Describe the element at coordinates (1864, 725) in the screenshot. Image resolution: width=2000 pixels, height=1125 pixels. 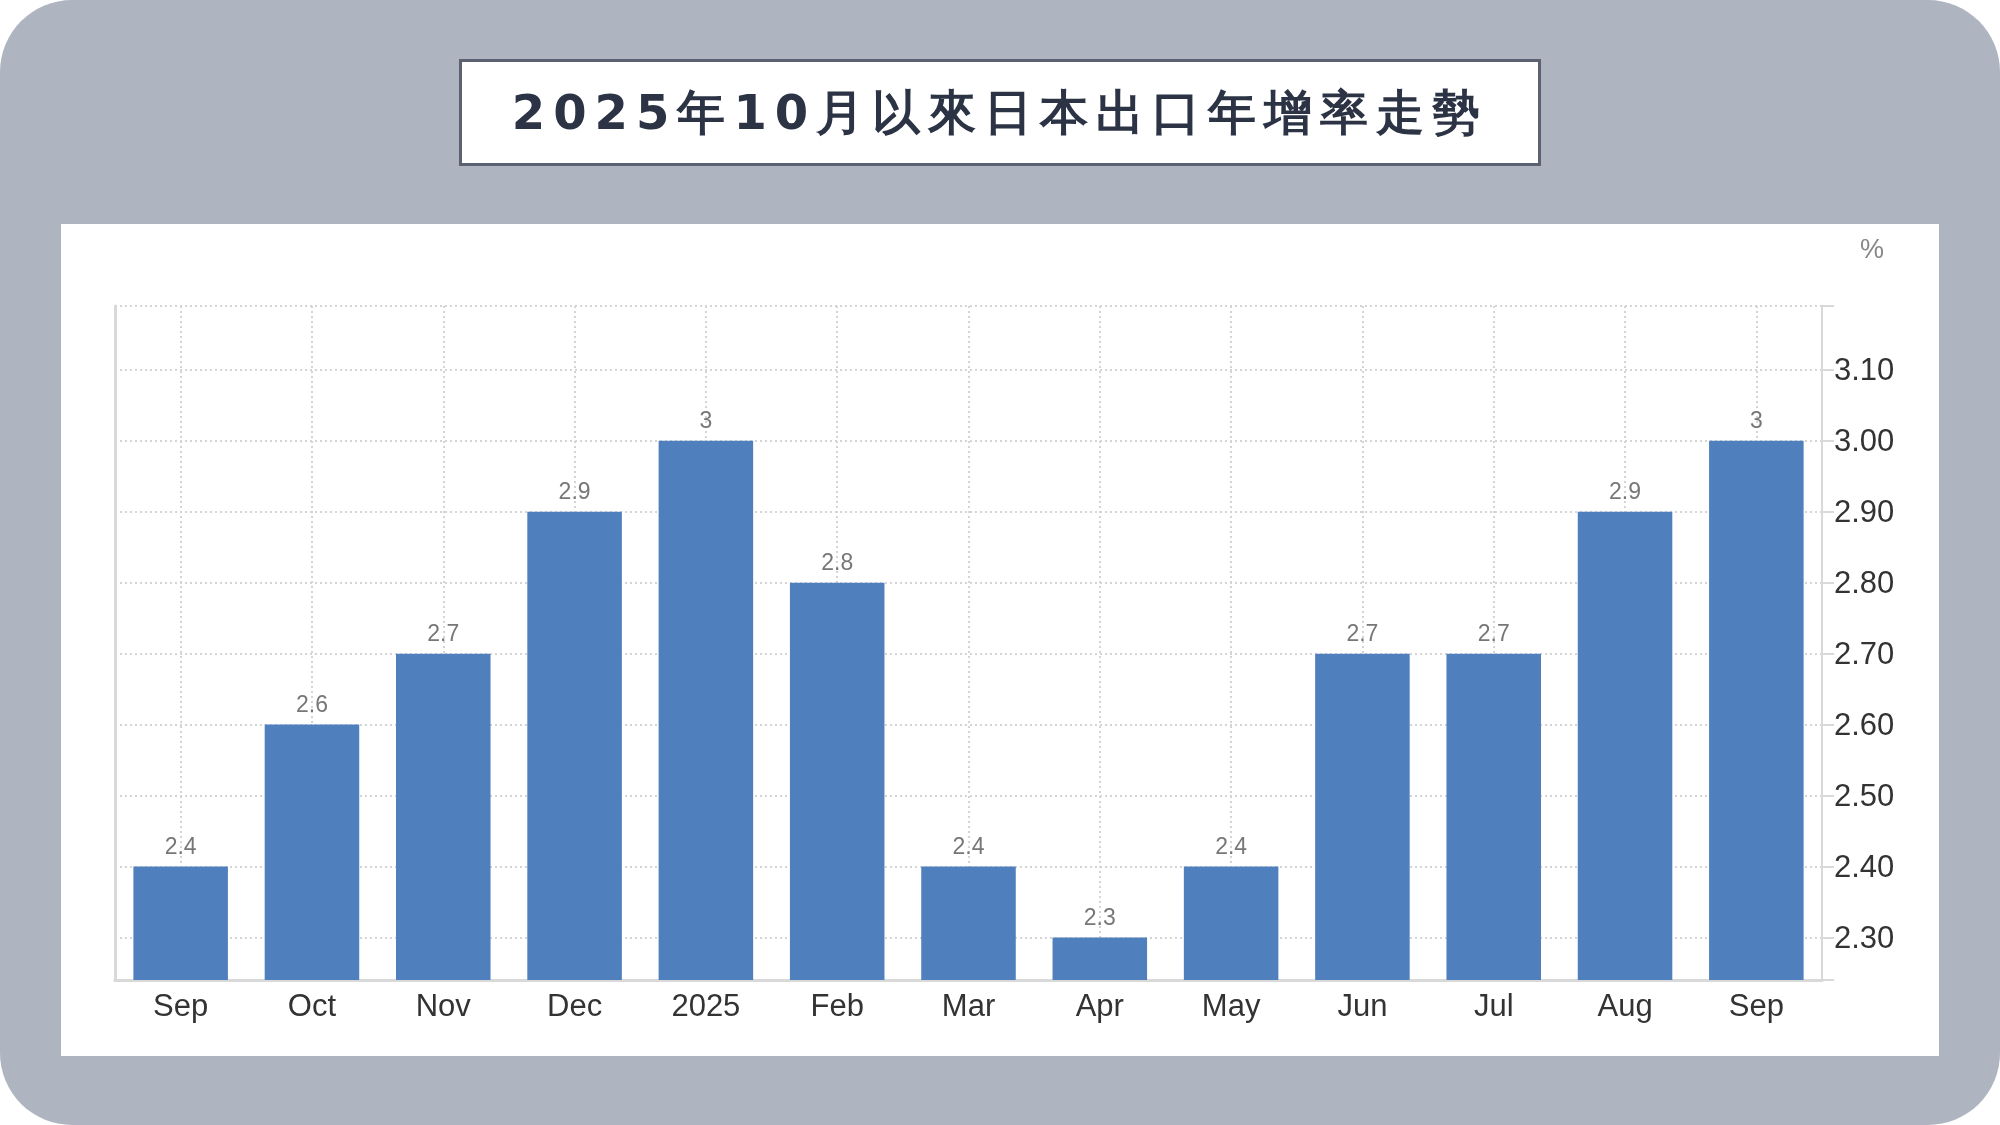
I see `y-tick-label: 2.60` at that location.